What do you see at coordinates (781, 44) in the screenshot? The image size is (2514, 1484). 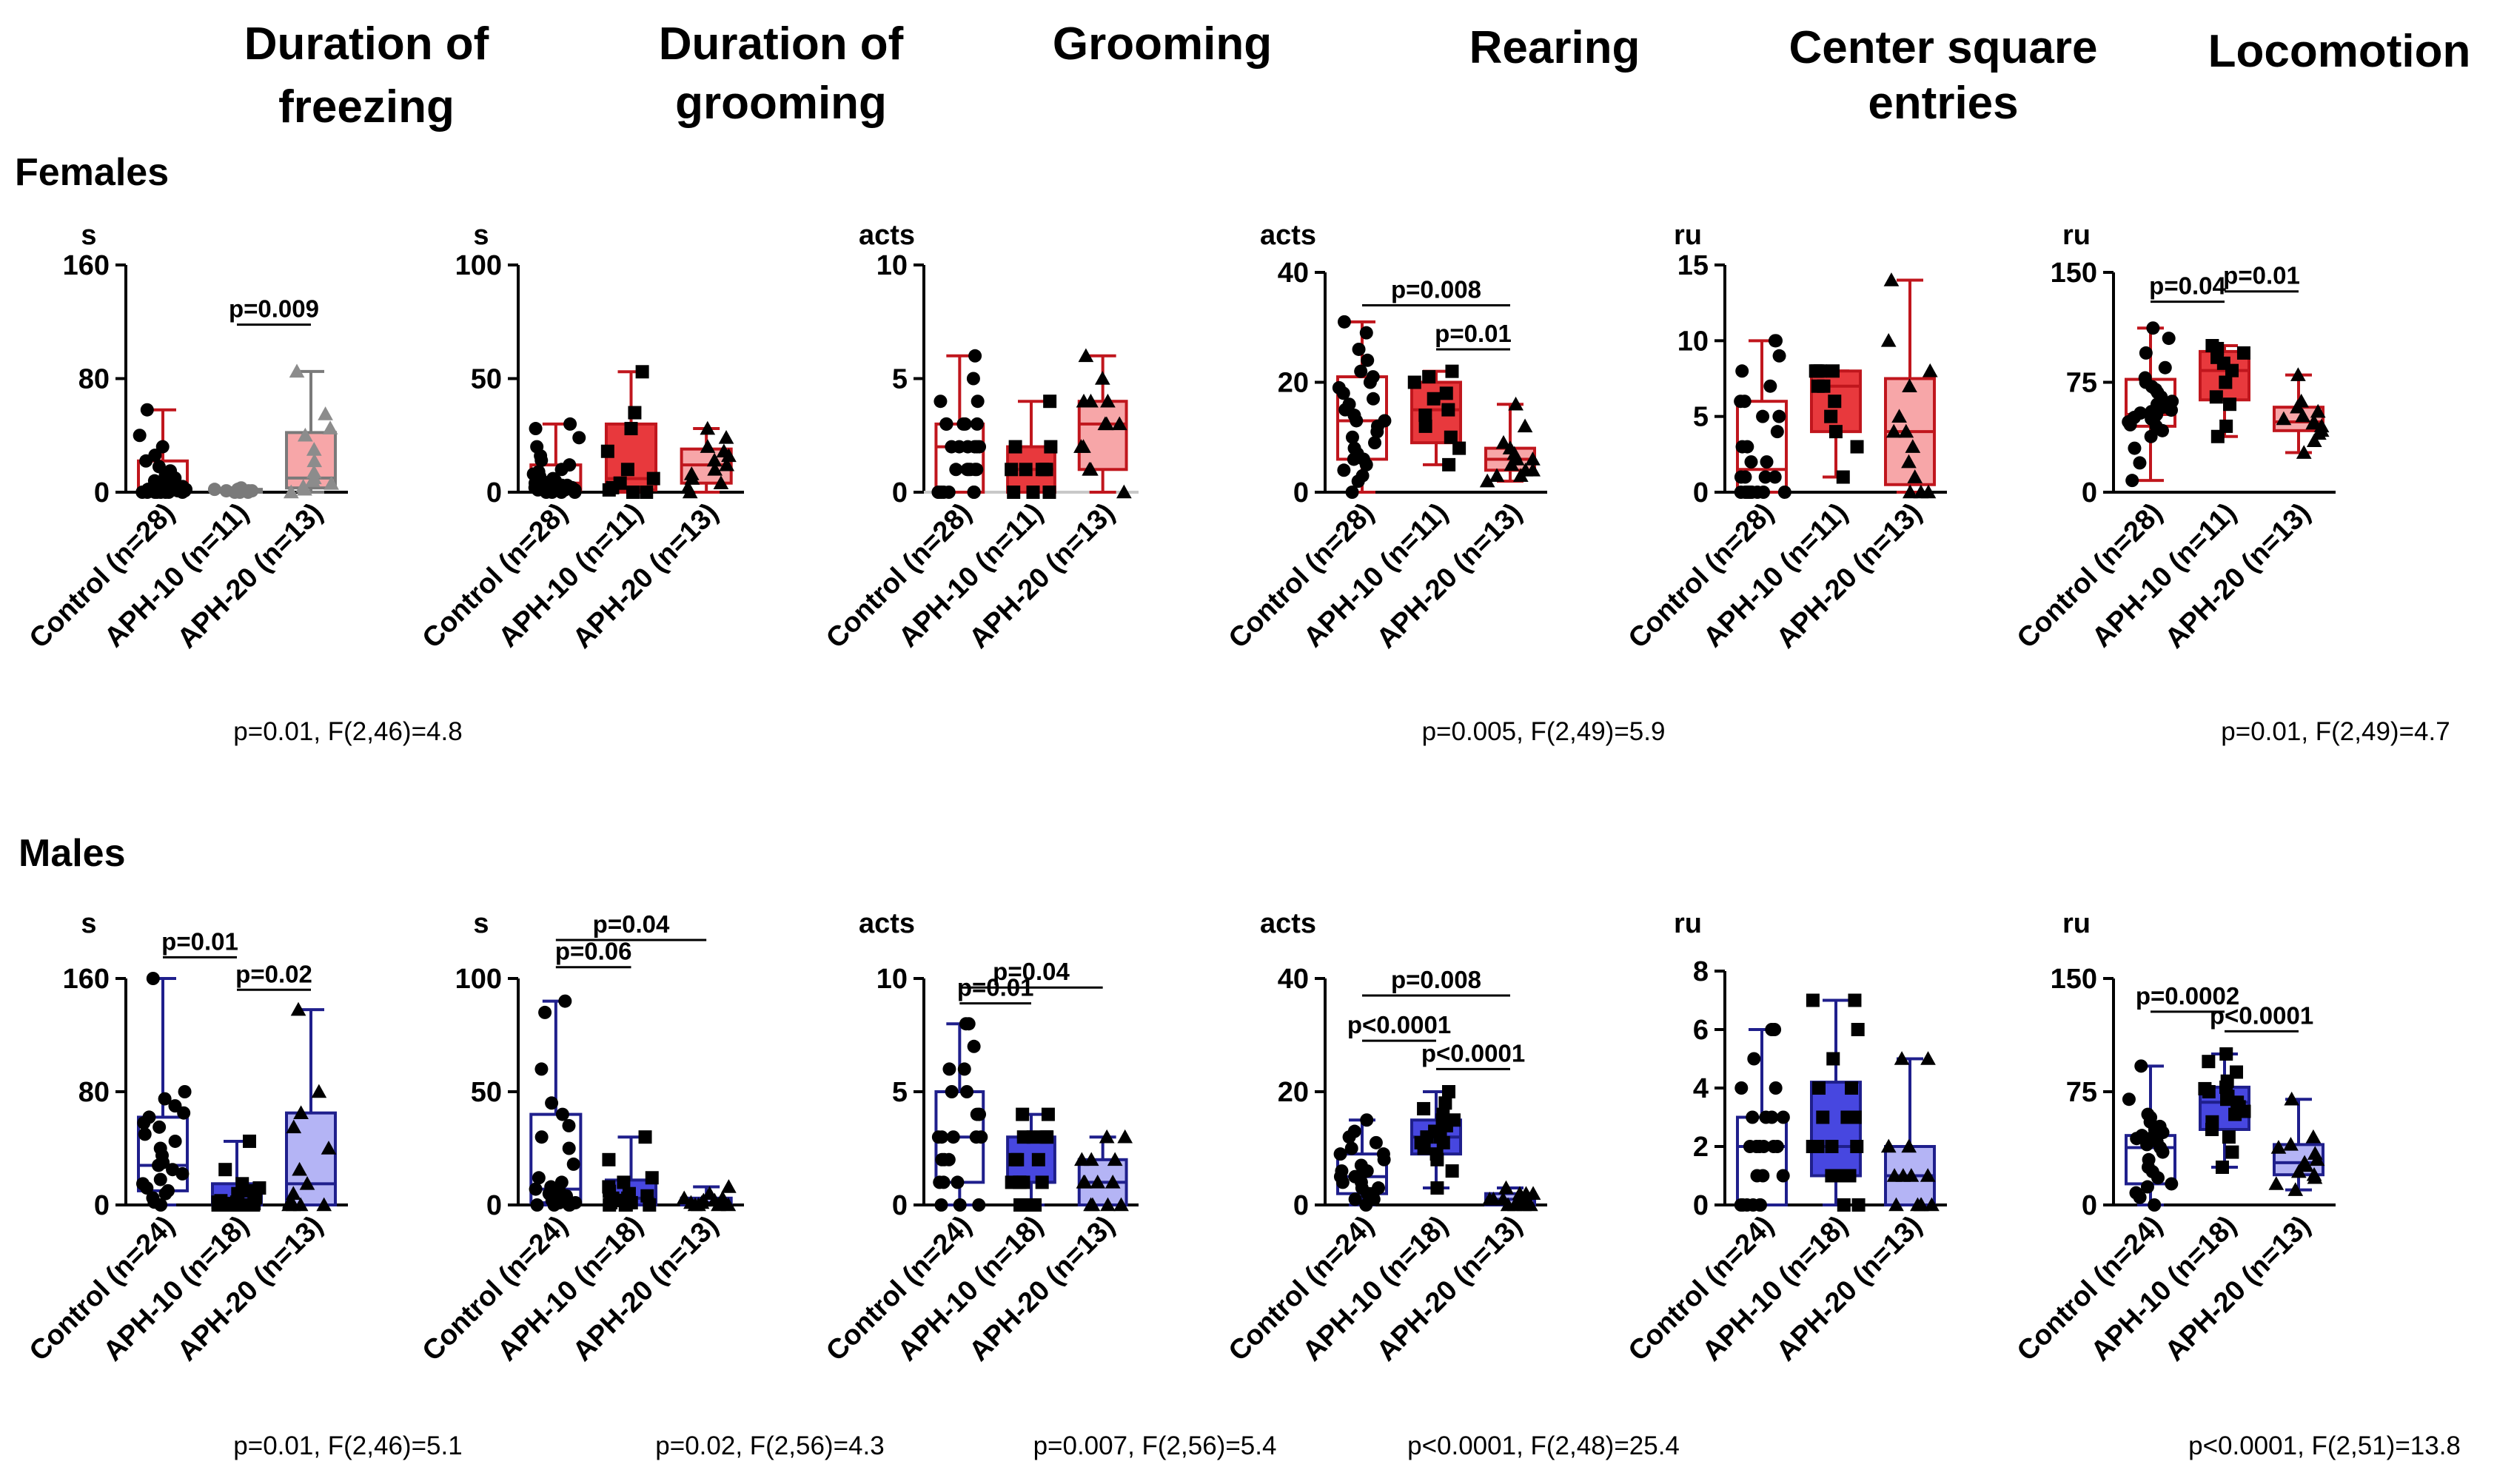 I see `column-title-1-line-0: Duration of` at bounding box center [781, 44].